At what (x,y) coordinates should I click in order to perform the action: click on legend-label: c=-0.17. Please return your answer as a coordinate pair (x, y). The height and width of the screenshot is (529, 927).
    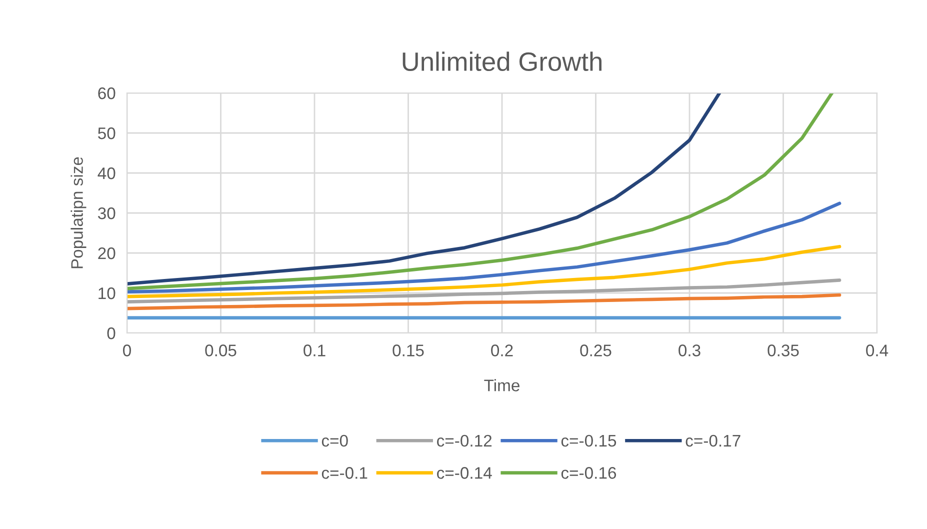
    Looking at the image, I should click on (713, 440).